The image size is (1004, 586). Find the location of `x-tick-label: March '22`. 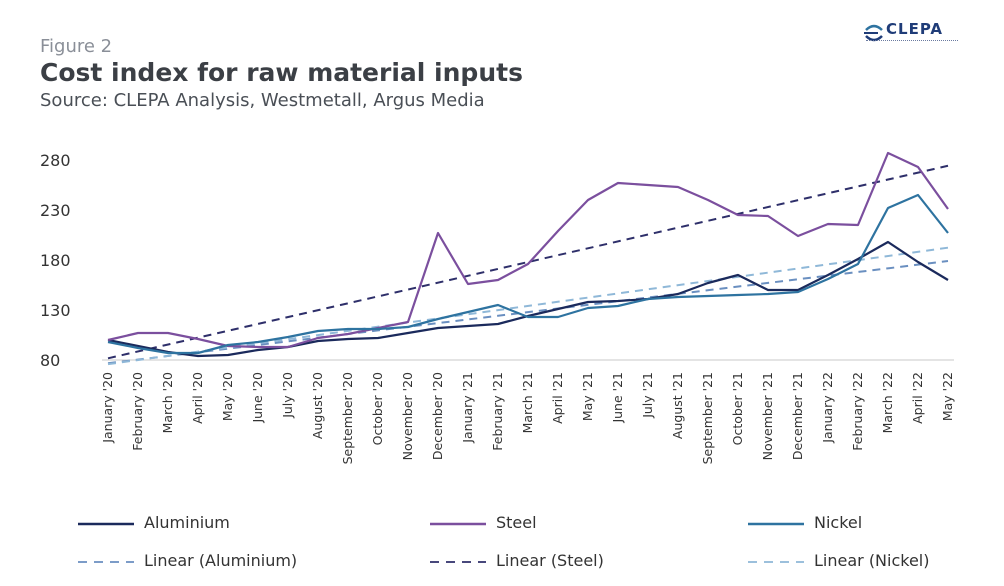

x-tick-label: March '22 is located at coordinates (887, 402).